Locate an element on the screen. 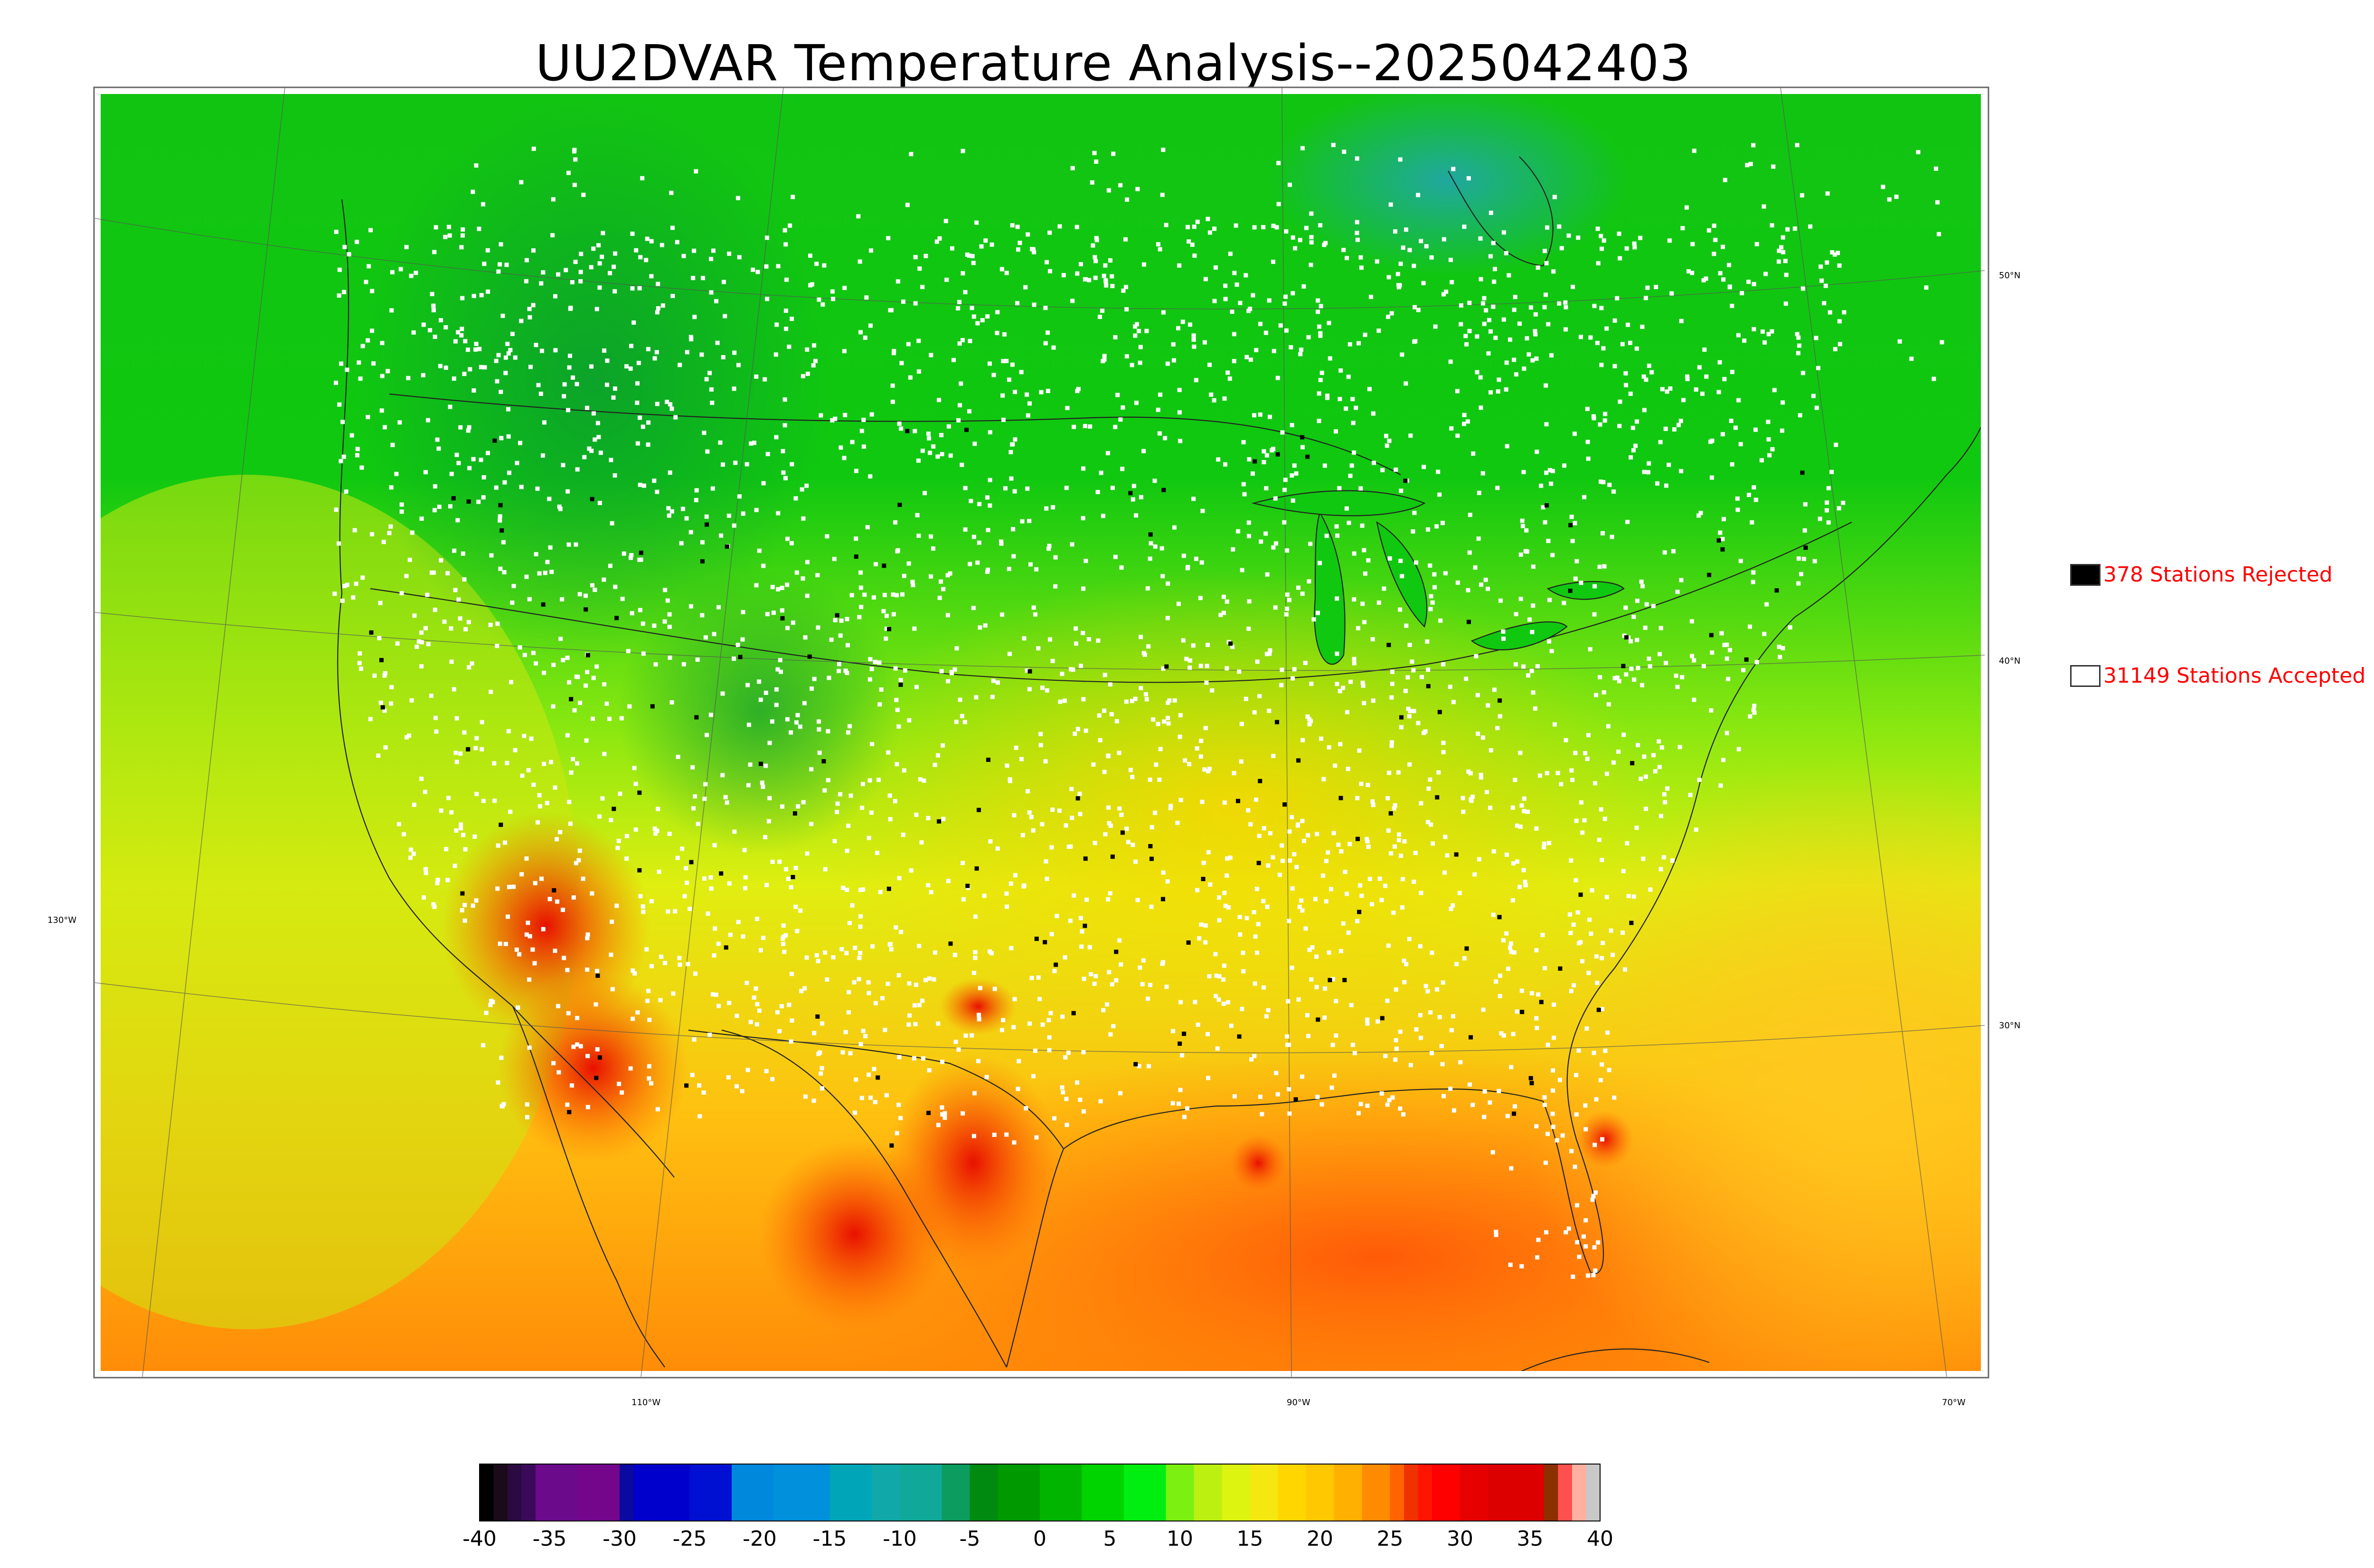 The image size is (2374, 1568). colorbar-tick-label: 5 is located at coordinates (1110, 1539).